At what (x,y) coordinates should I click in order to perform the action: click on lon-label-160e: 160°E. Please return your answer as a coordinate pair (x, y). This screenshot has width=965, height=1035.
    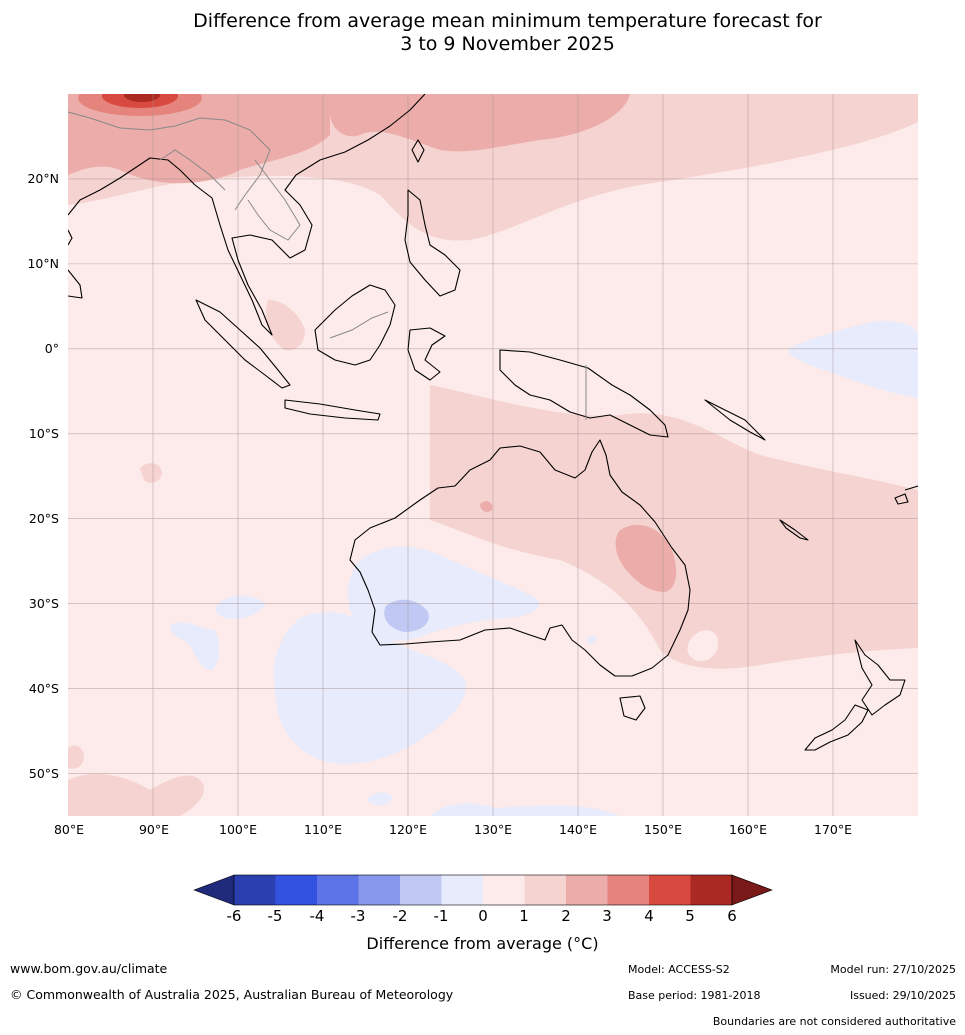
    Looking at the image, I should click on (748, 829).